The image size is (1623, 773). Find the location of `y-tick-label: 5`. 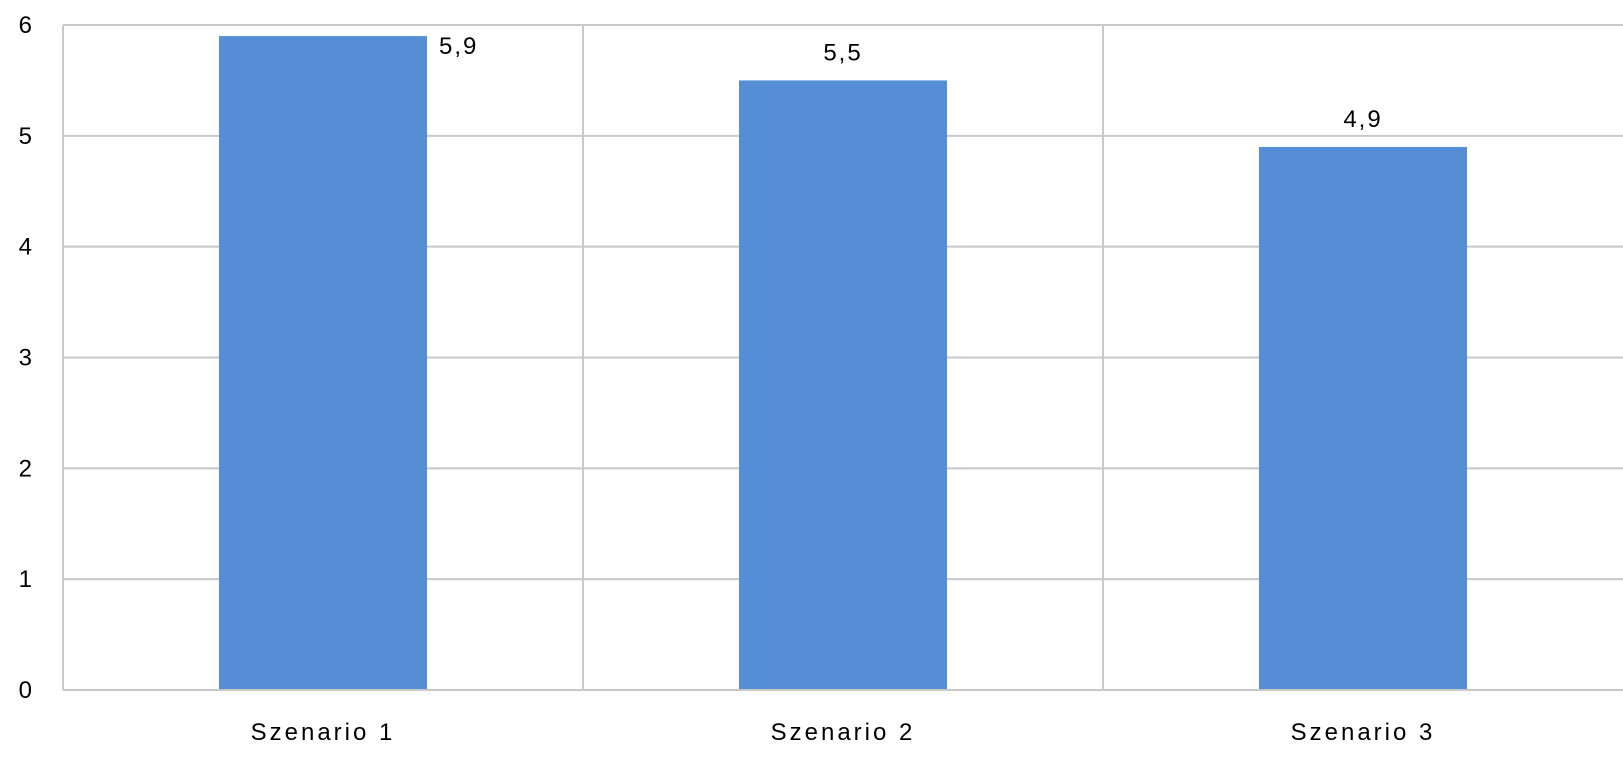

y-tick-label: 5 is located at coordinates (25, 136).